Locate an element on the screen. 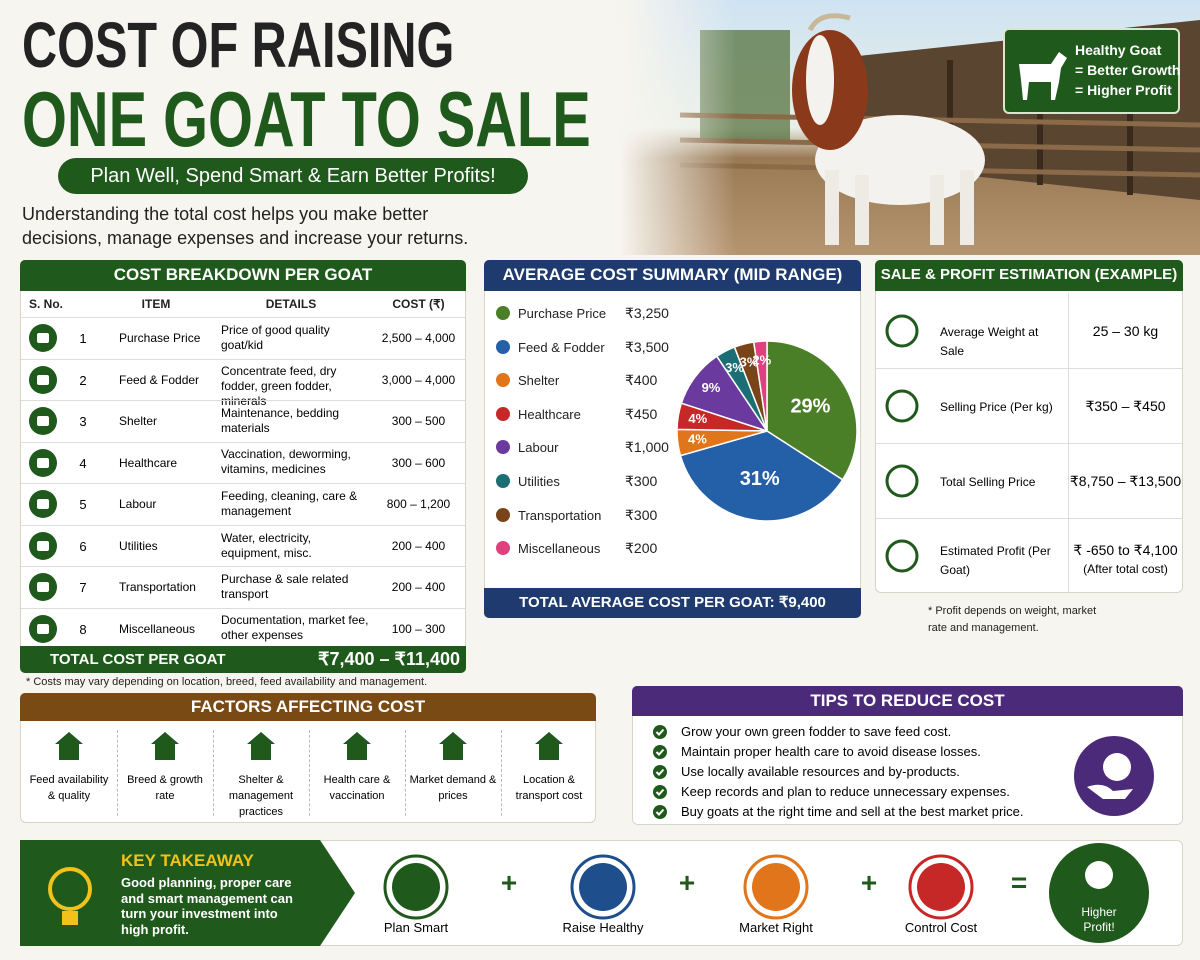  item: Purchase Price is located at coordinates (160, 338).